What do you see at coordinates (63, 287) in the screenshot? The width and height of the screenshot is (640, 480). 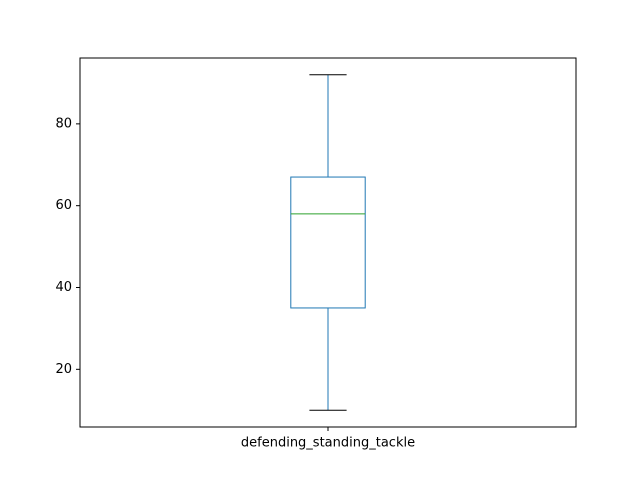 I see `y-tick-label: 40` at bounding box center [63, 287].